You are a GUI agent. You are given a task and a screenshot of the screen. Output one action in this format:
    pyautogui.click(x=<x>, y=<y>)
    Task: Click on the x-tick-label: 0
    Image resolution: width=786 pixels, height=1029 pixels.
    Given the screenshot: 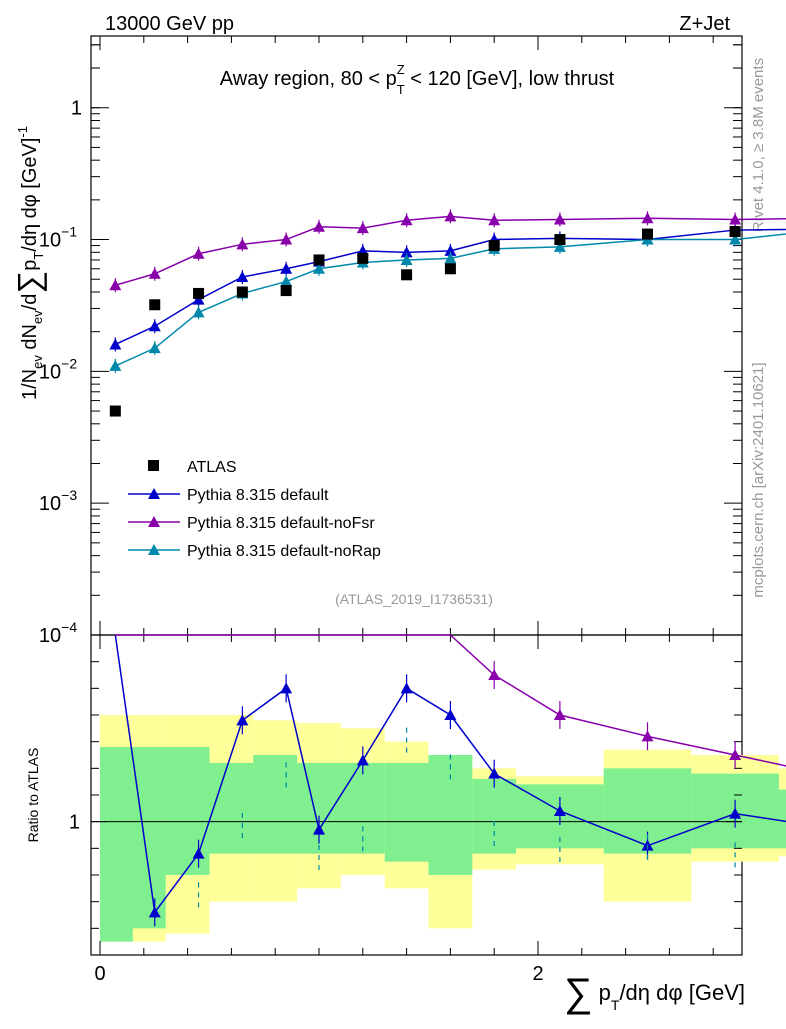 What is the action you would take?
    pyautogui.click(x=99, y=974)
    